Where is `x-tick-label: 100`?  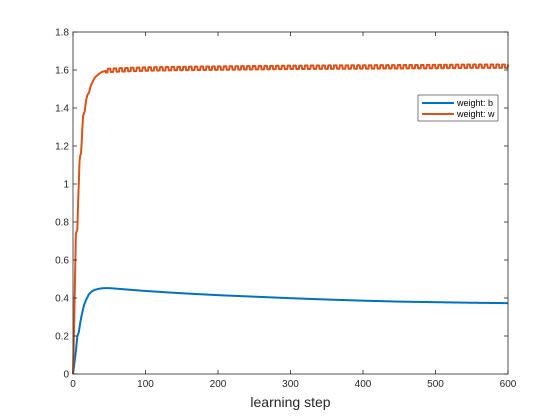 x-tick-label: 100 is located at coordinates (145, 384).